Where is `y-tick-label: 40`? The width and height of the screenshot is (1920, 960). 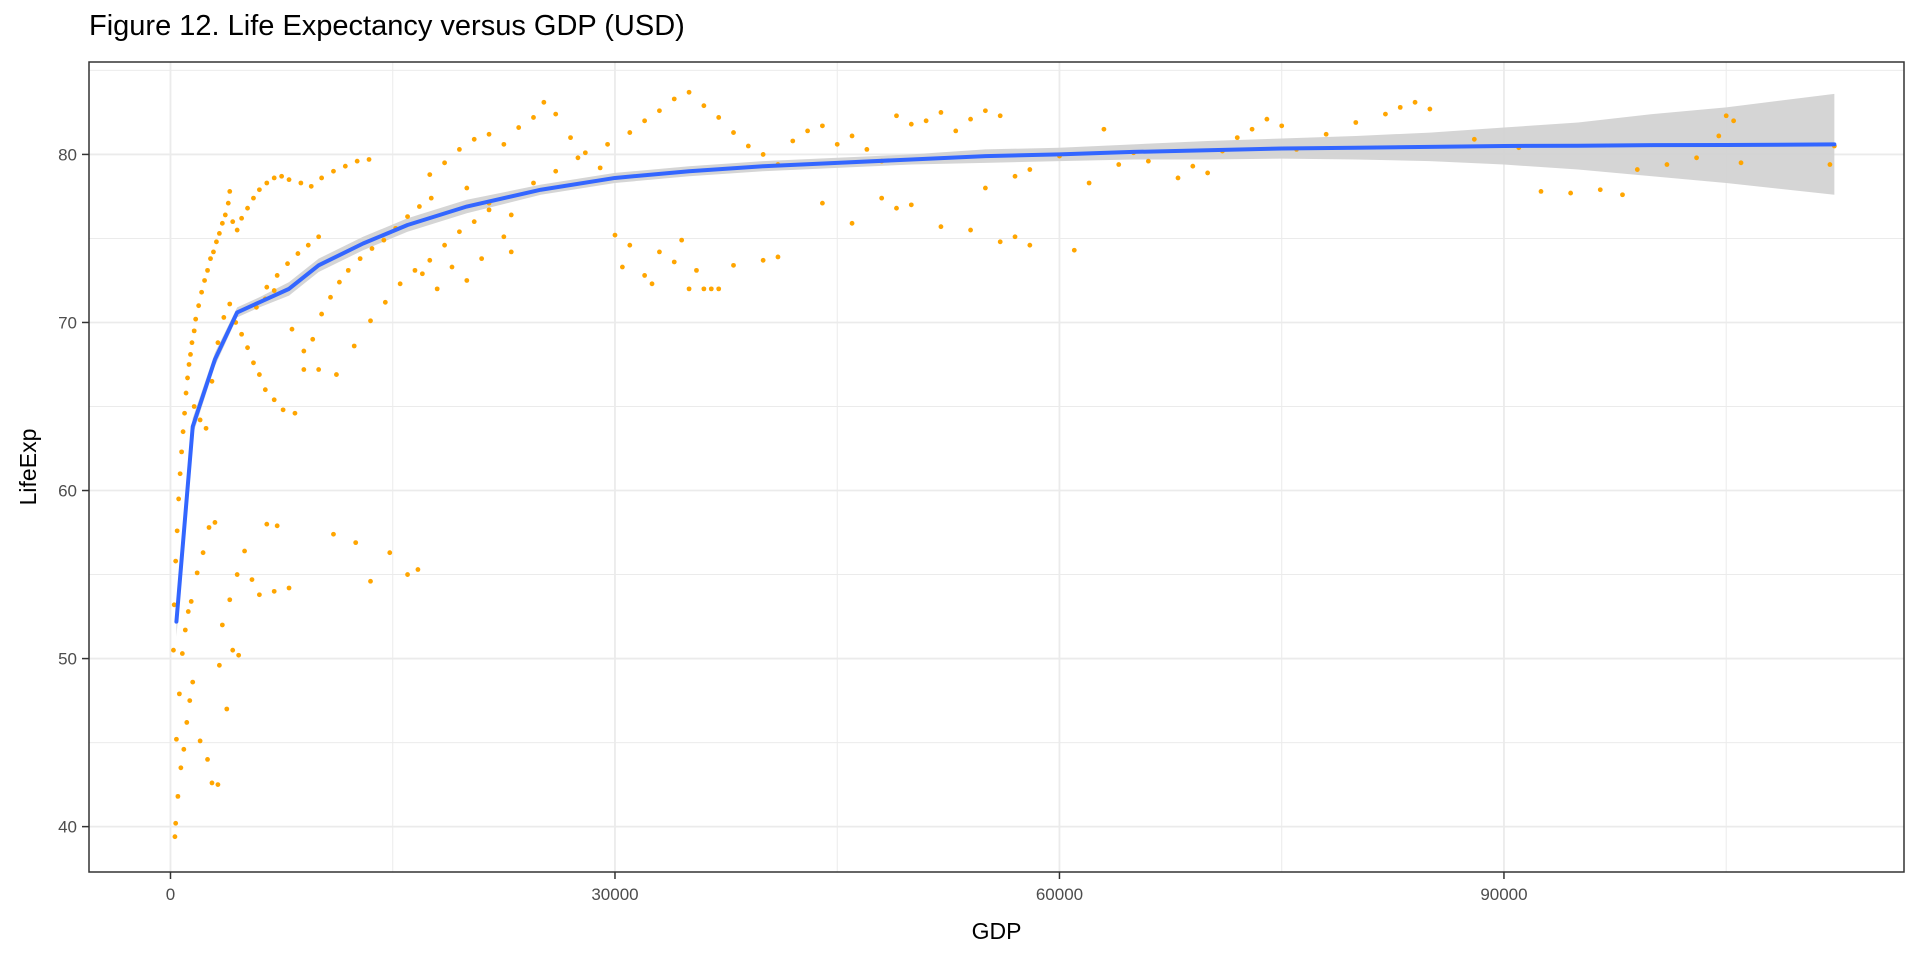
y-tick-label: 40 is located at coordinates (67, 827).